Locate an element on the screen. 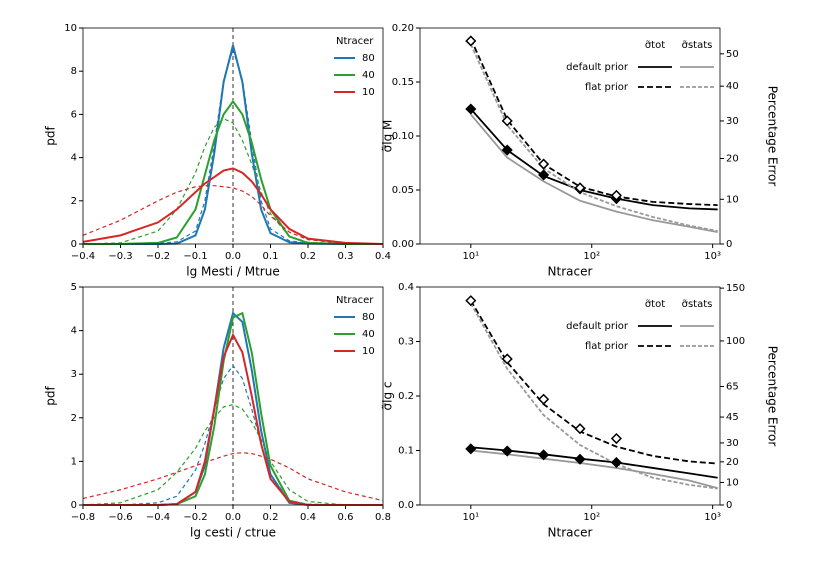 The height and width of the screenshot is (561, 830). x-tick-label: −0.6 is located at coordinates (120, 517).